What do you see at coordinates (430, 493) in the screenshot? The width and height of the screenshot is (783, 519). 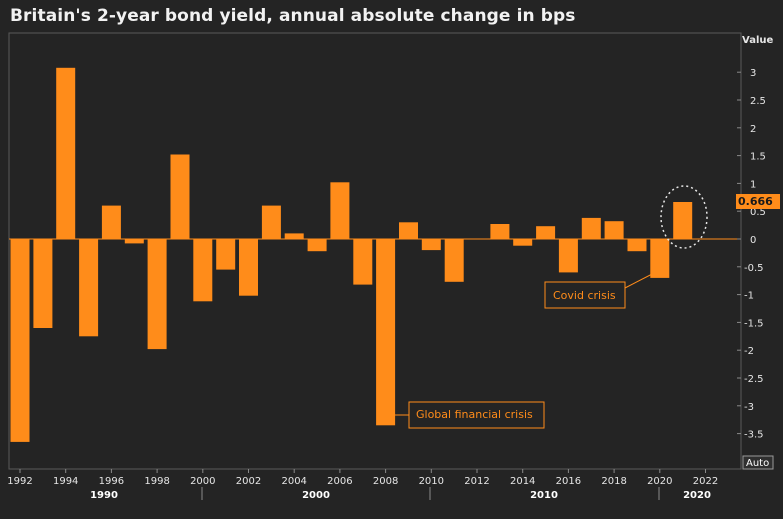 I see `decade-separators` at bounding box center [430, 493].